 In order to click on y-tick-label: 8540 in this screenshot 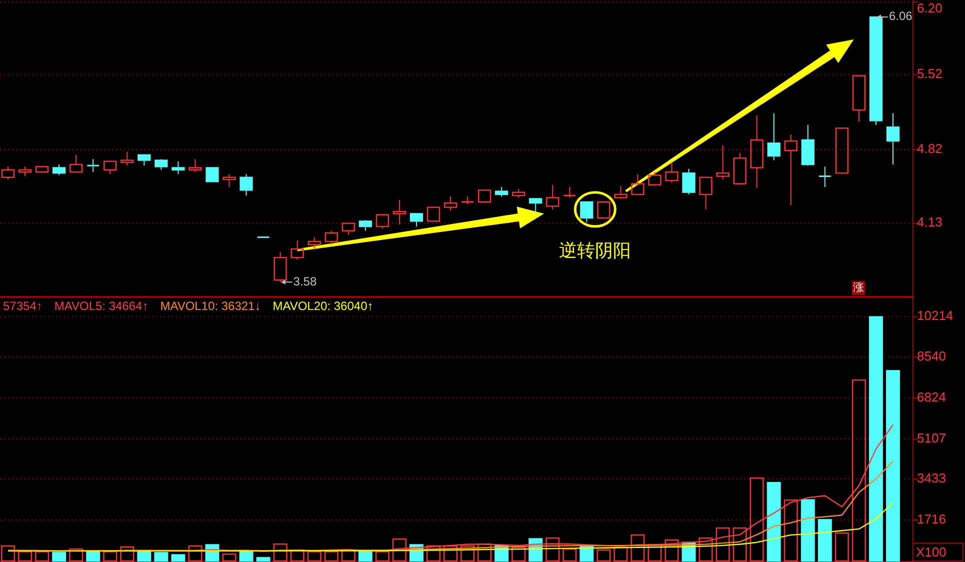, I will do `click(931, 356)`.